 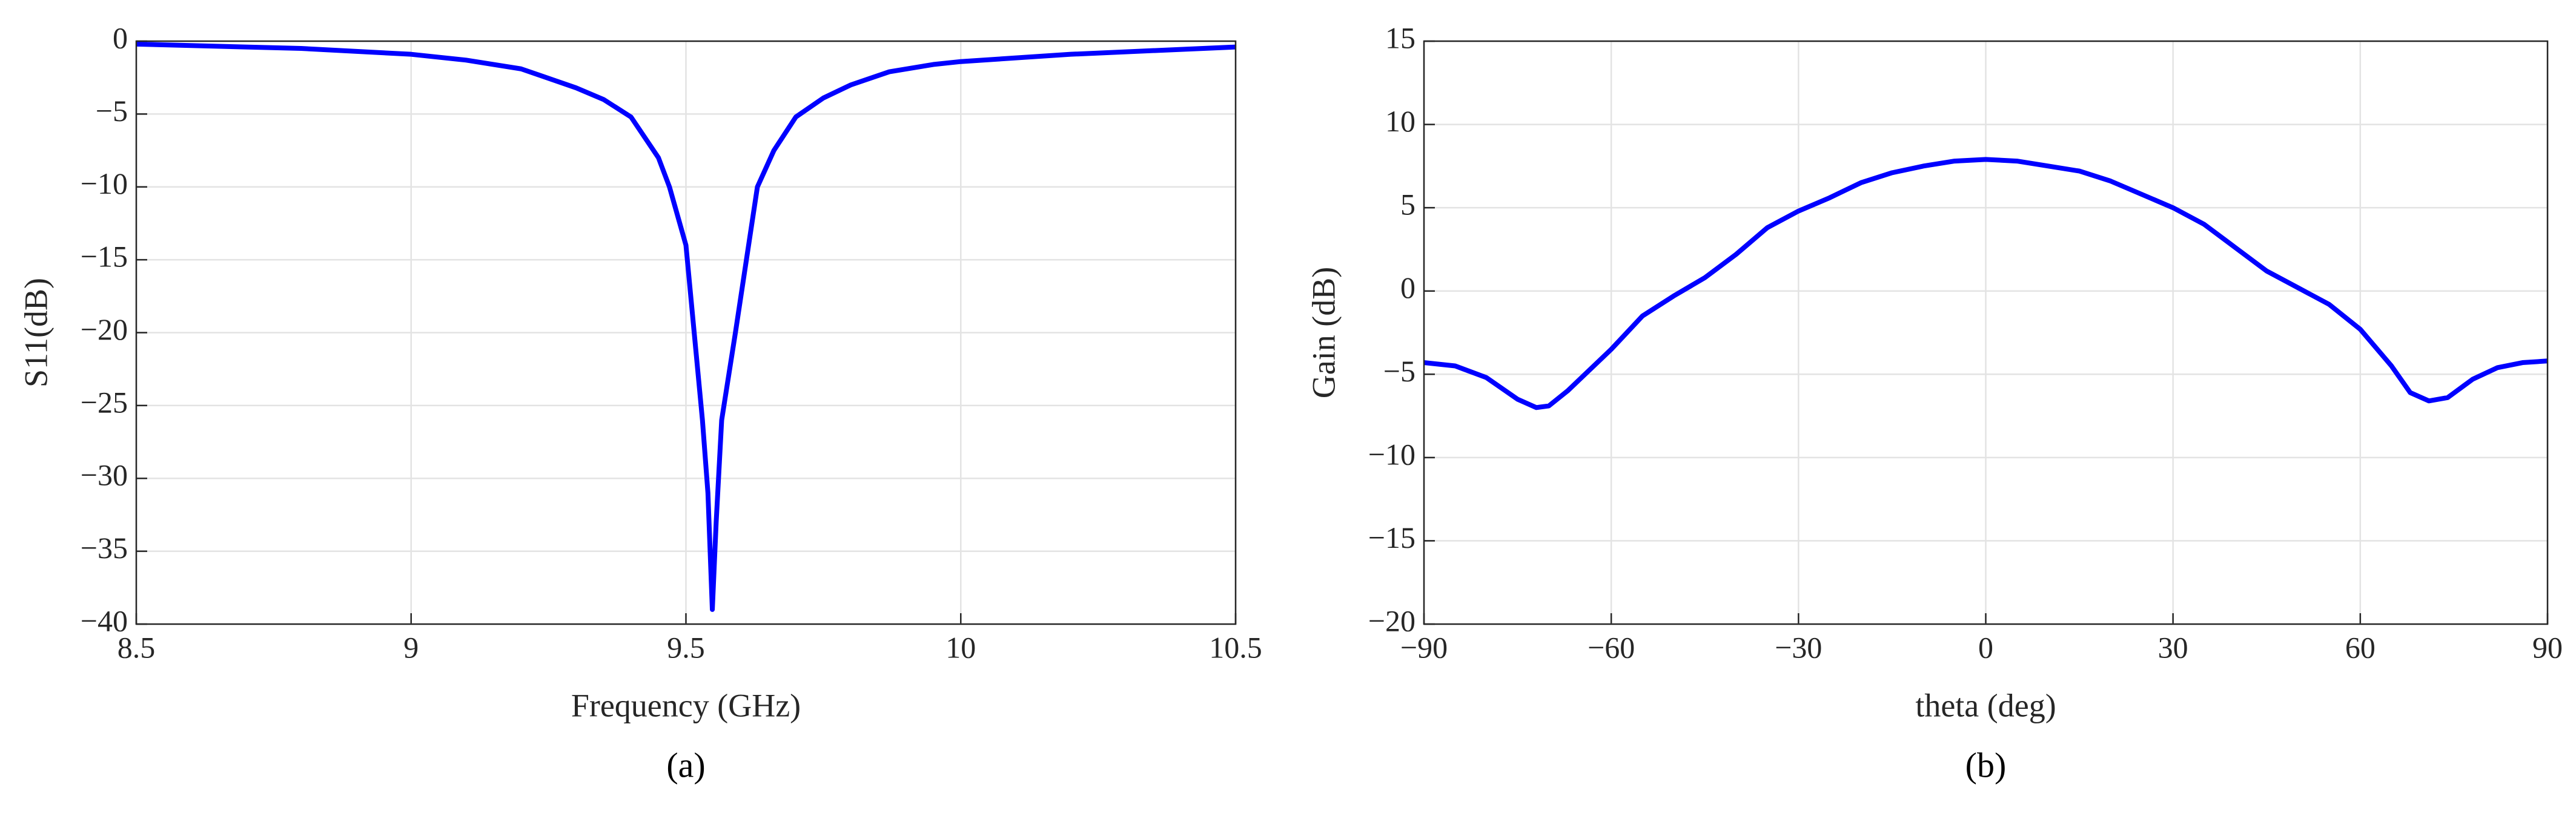 What do you see at coordinates (686, 705) in the screenshot?
I see `x-axis-label: Frequency (GHz)` at bounding box center [686, 705].